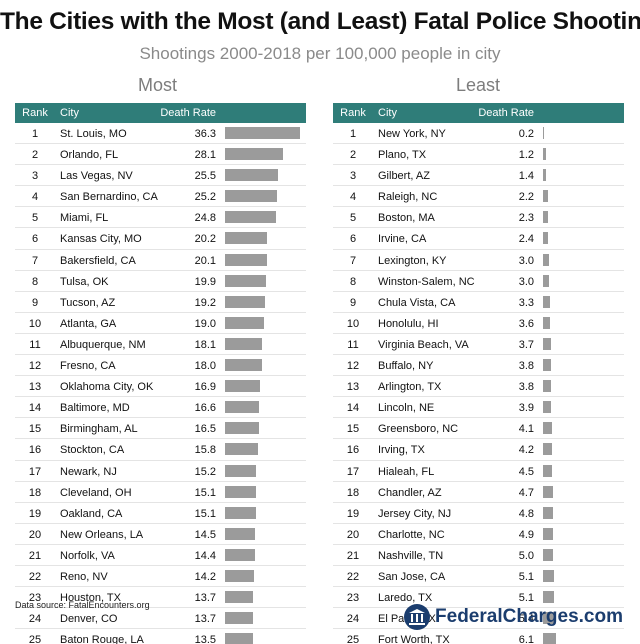 The height and width of the screenshot is (644, 640). Describe the element at coordinates (353, 576) in the screenshot. I see `rank-cell: 22` at that location.